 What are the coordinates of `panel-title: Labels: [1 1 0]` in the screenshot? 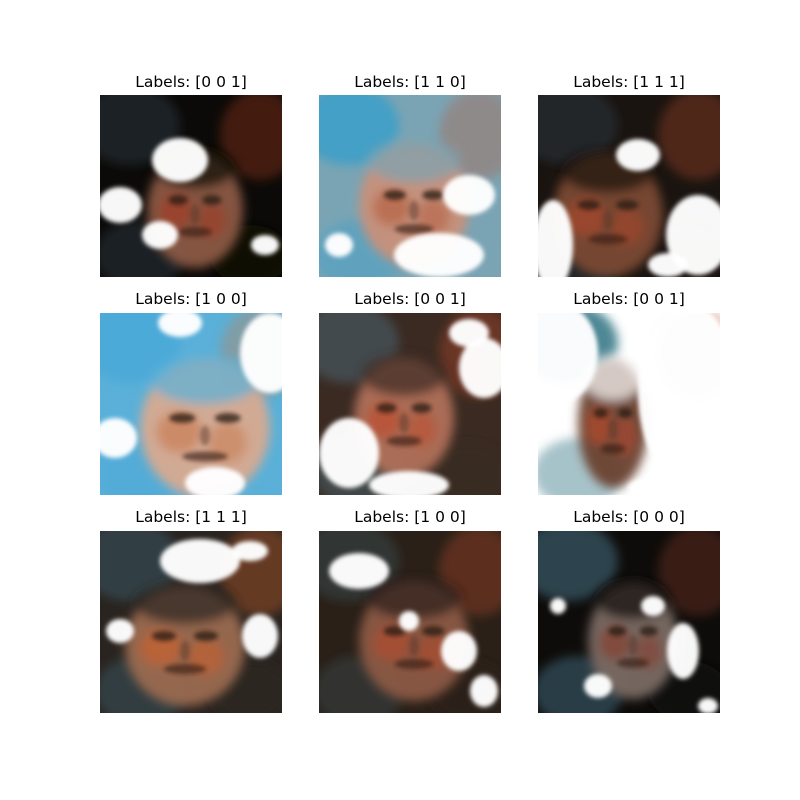 It's located at (410, 82).